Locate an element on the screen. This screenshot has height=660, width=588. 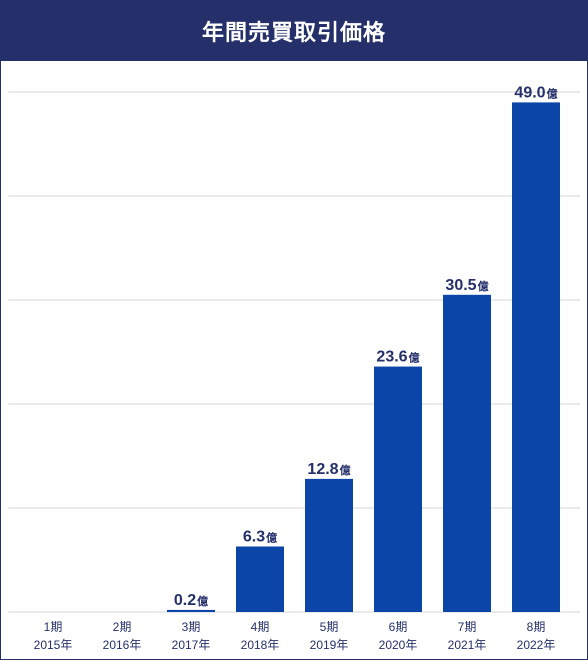
data-label: 23.6億 is located at coordinates (397, 357).